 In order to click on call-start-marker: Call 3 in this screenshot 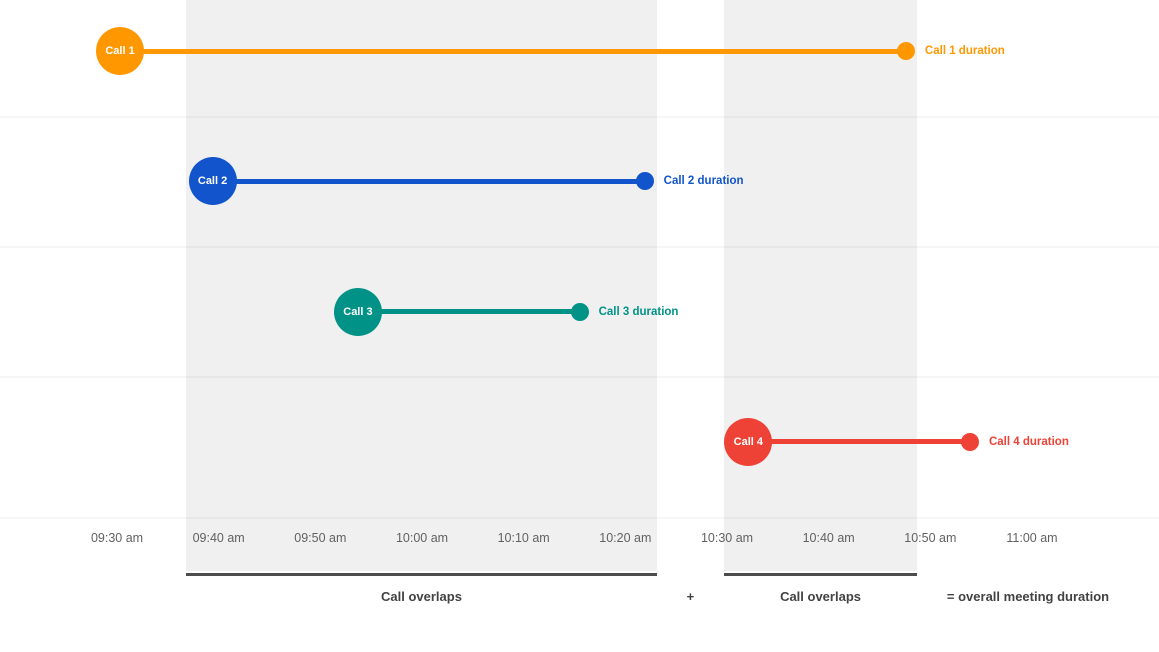, I will do `click(357, 311)`.